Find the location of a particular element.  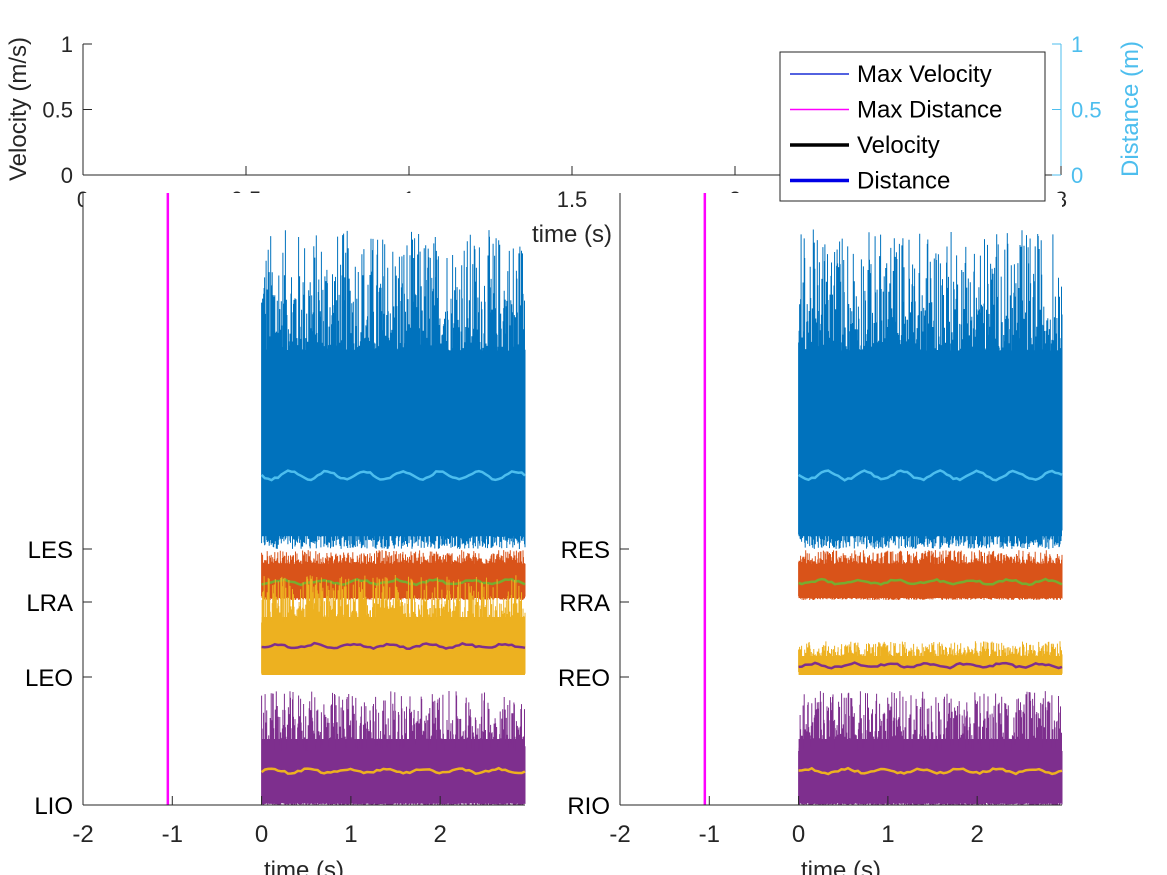

right-y-tick-label: REO is located at coordinates (584, 678).